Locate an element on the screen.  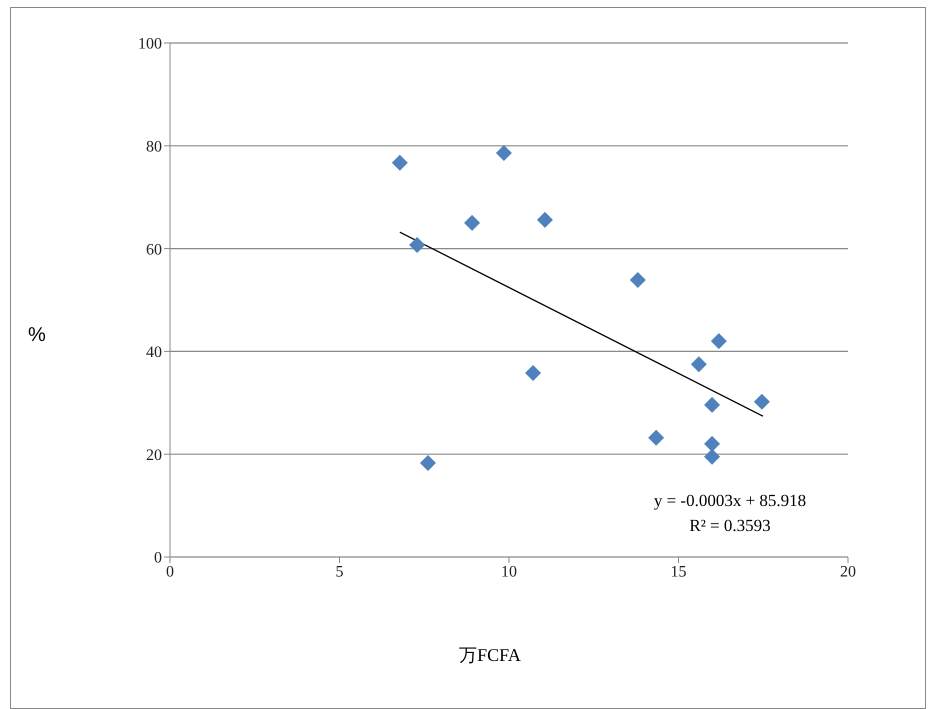
x-tick-label: 5 is located at coordinates (340, 571).